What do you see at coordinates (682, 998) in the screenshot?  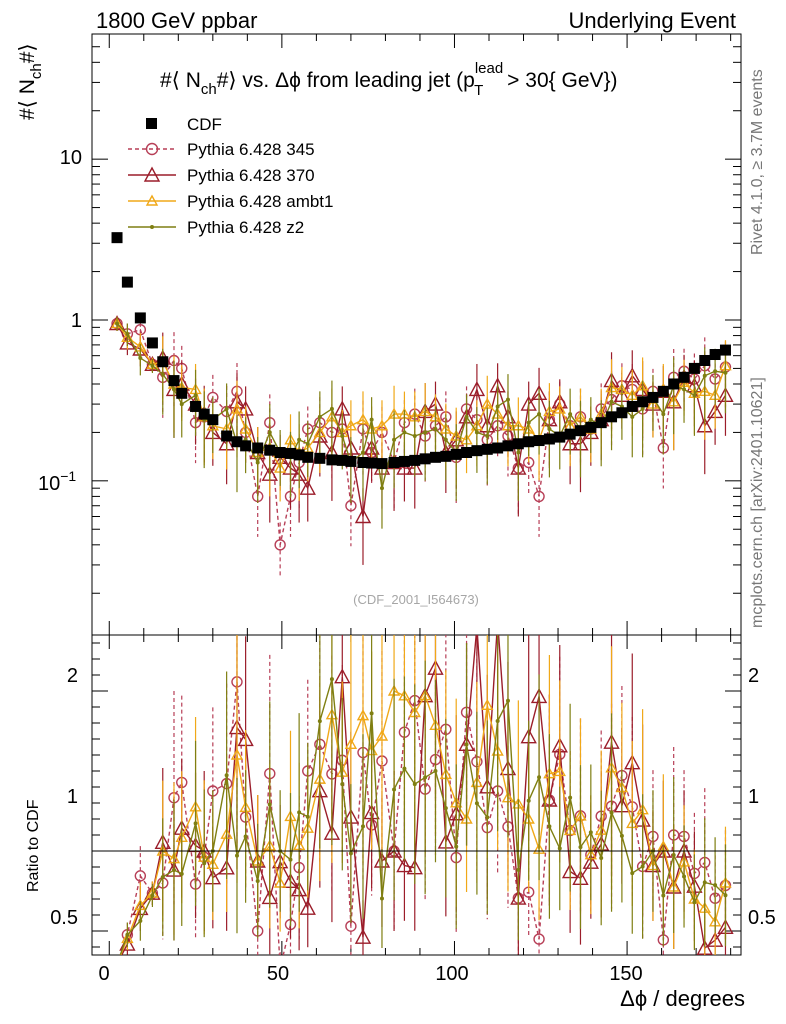 I see `x-axis-label: Δϕ / degrees` at bounding box center [682, 998].